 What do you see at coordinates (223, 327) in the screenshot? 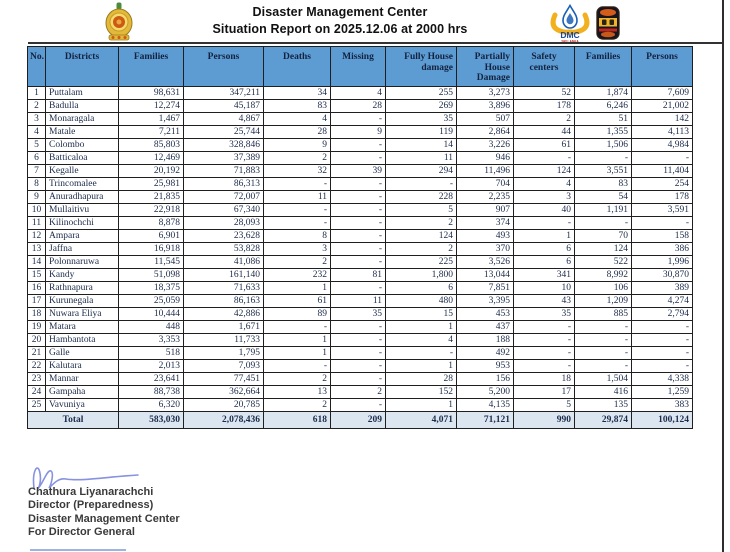
I see `cell-persons: 1,671` at bounding box center [223, 327].